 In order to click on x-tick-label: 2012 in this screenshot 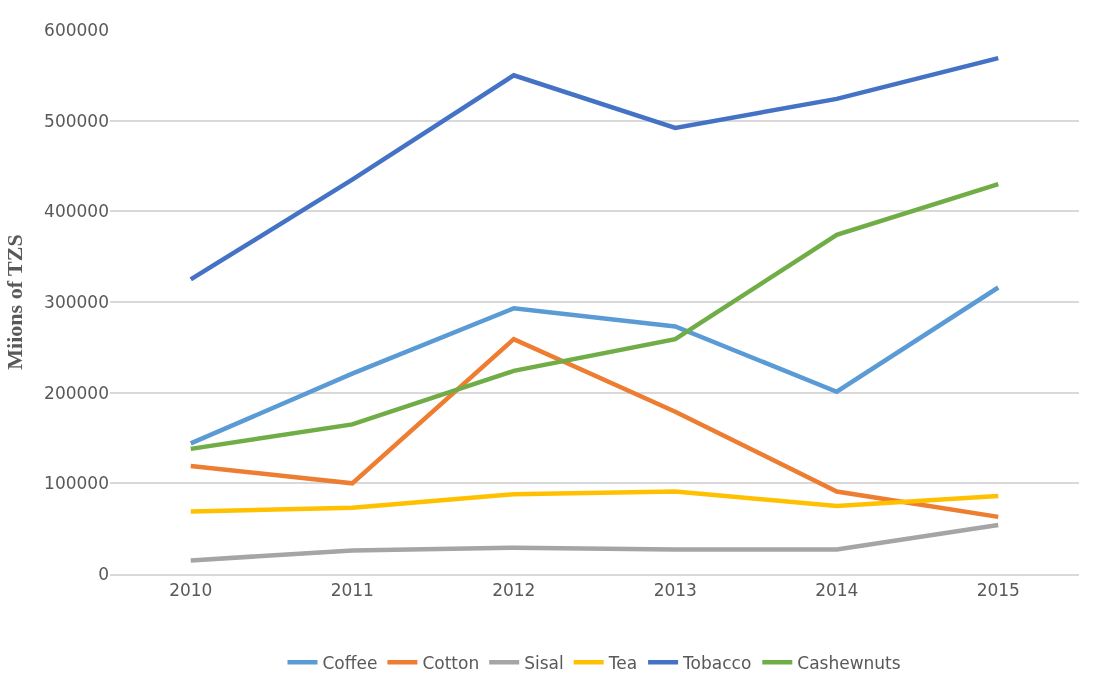, I will do `click(514, 590)`.